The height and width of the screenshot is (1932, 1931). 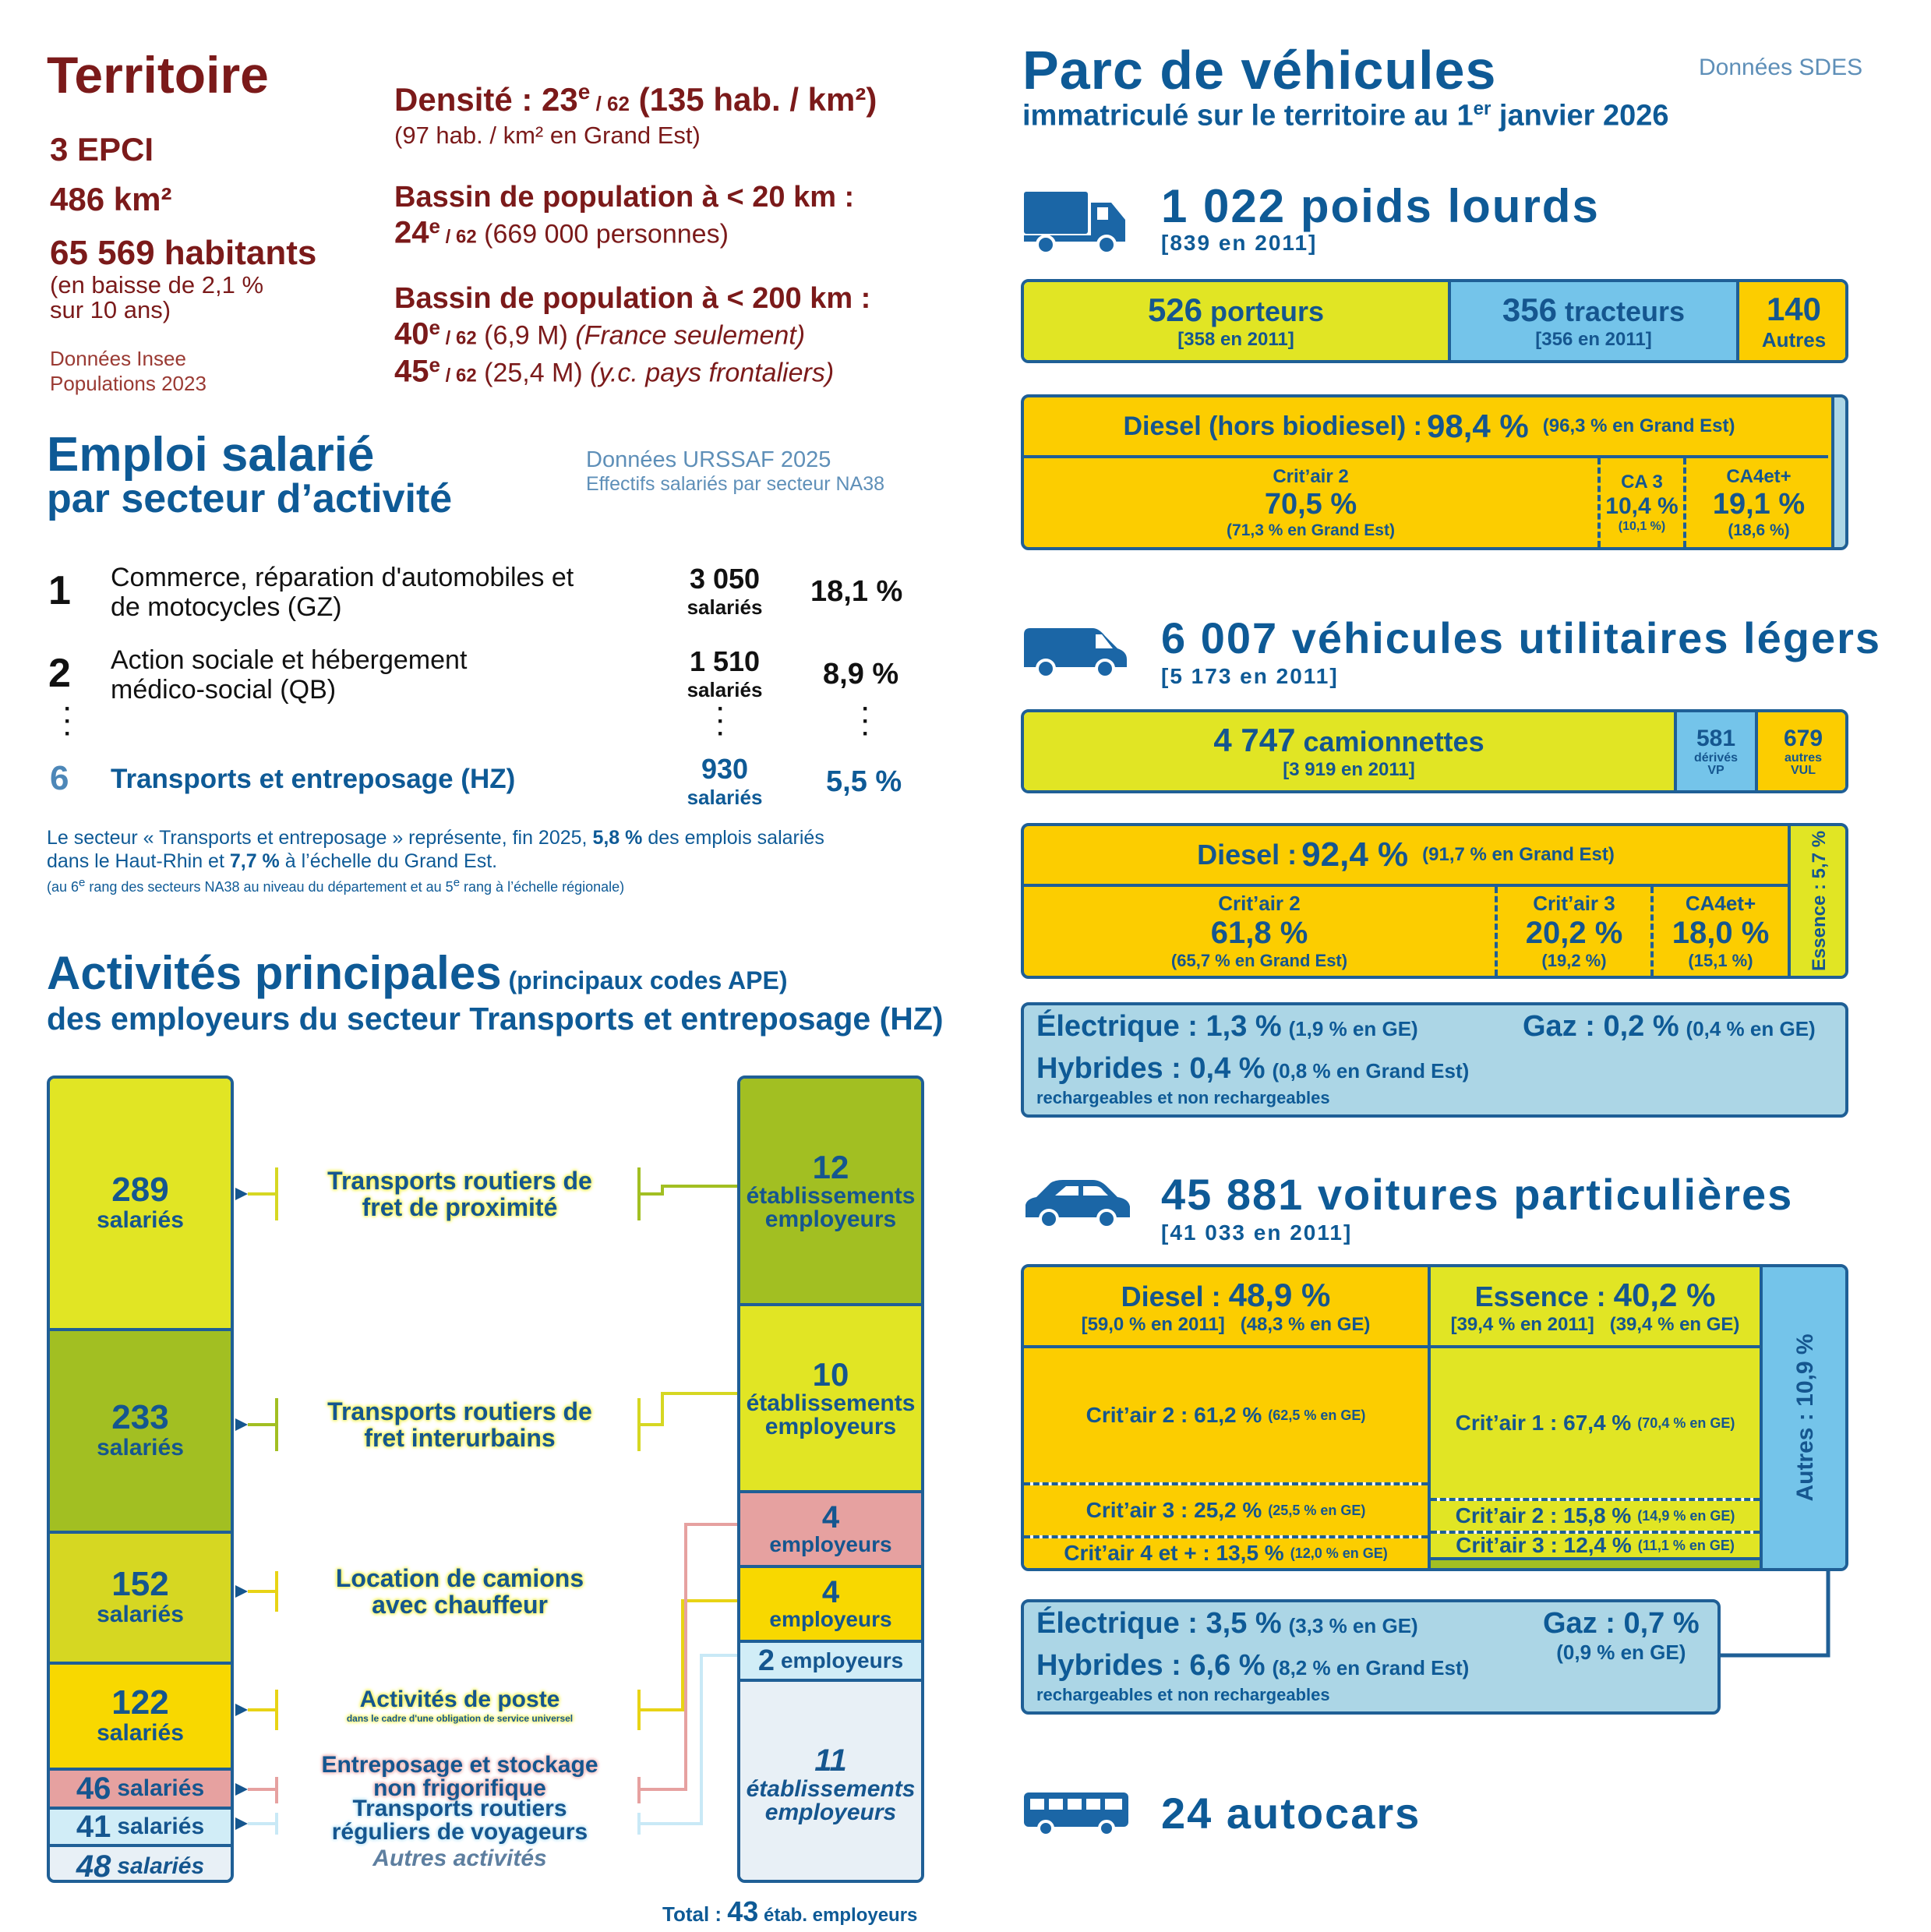 I want to click on label-fret-interurbains: Transports routiers de fret interurbains, so click(x=460, y=1425).